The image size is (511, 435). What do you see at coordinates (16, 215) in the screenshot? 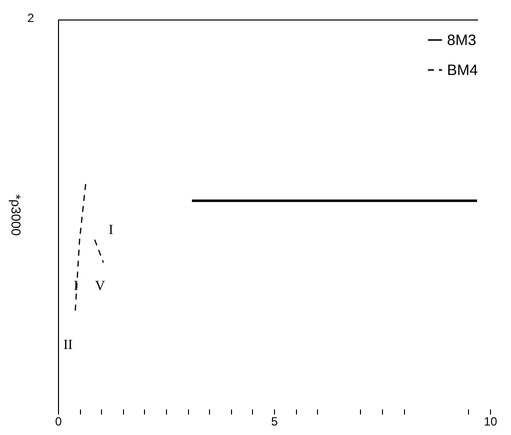
I see `y-axis-title: *ρ3000` at bounding box center [16, 215].